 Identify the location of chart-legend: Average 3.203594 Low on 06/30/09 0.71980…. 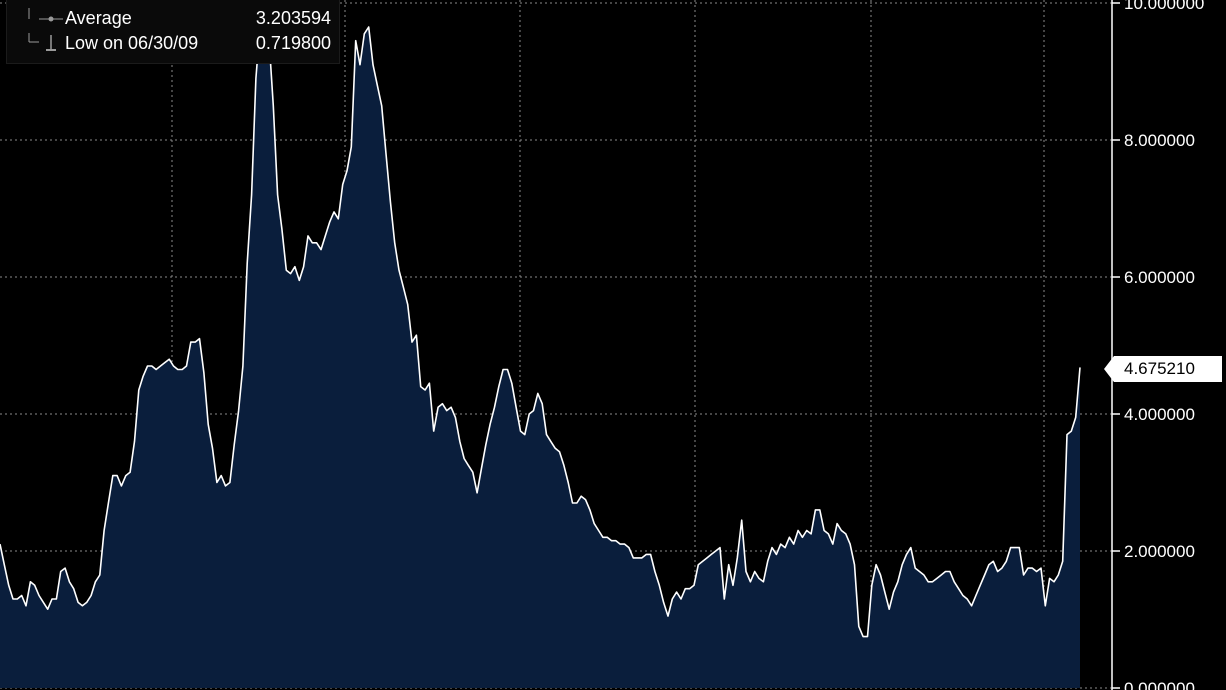
(173, 32).